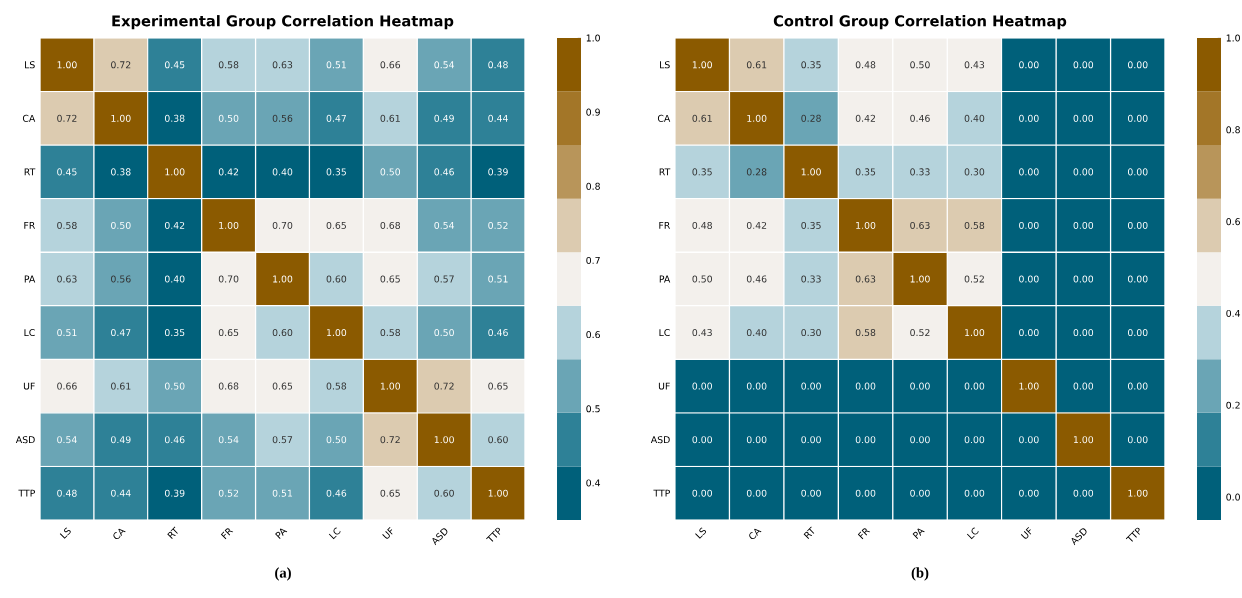 This screenshot has width=1242, height=598. I want to click on y-tick-label: UF, so click(664, 386).